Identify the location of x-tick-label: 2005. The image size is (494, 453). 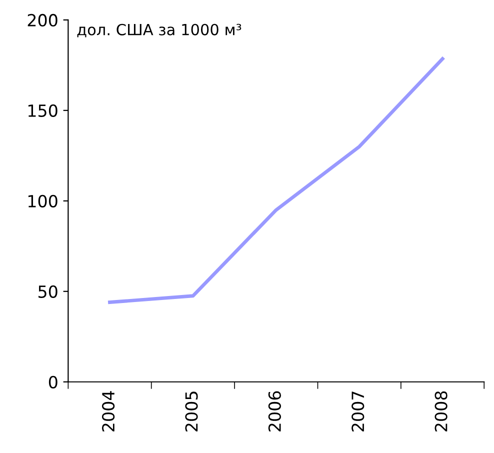
(191, 412).